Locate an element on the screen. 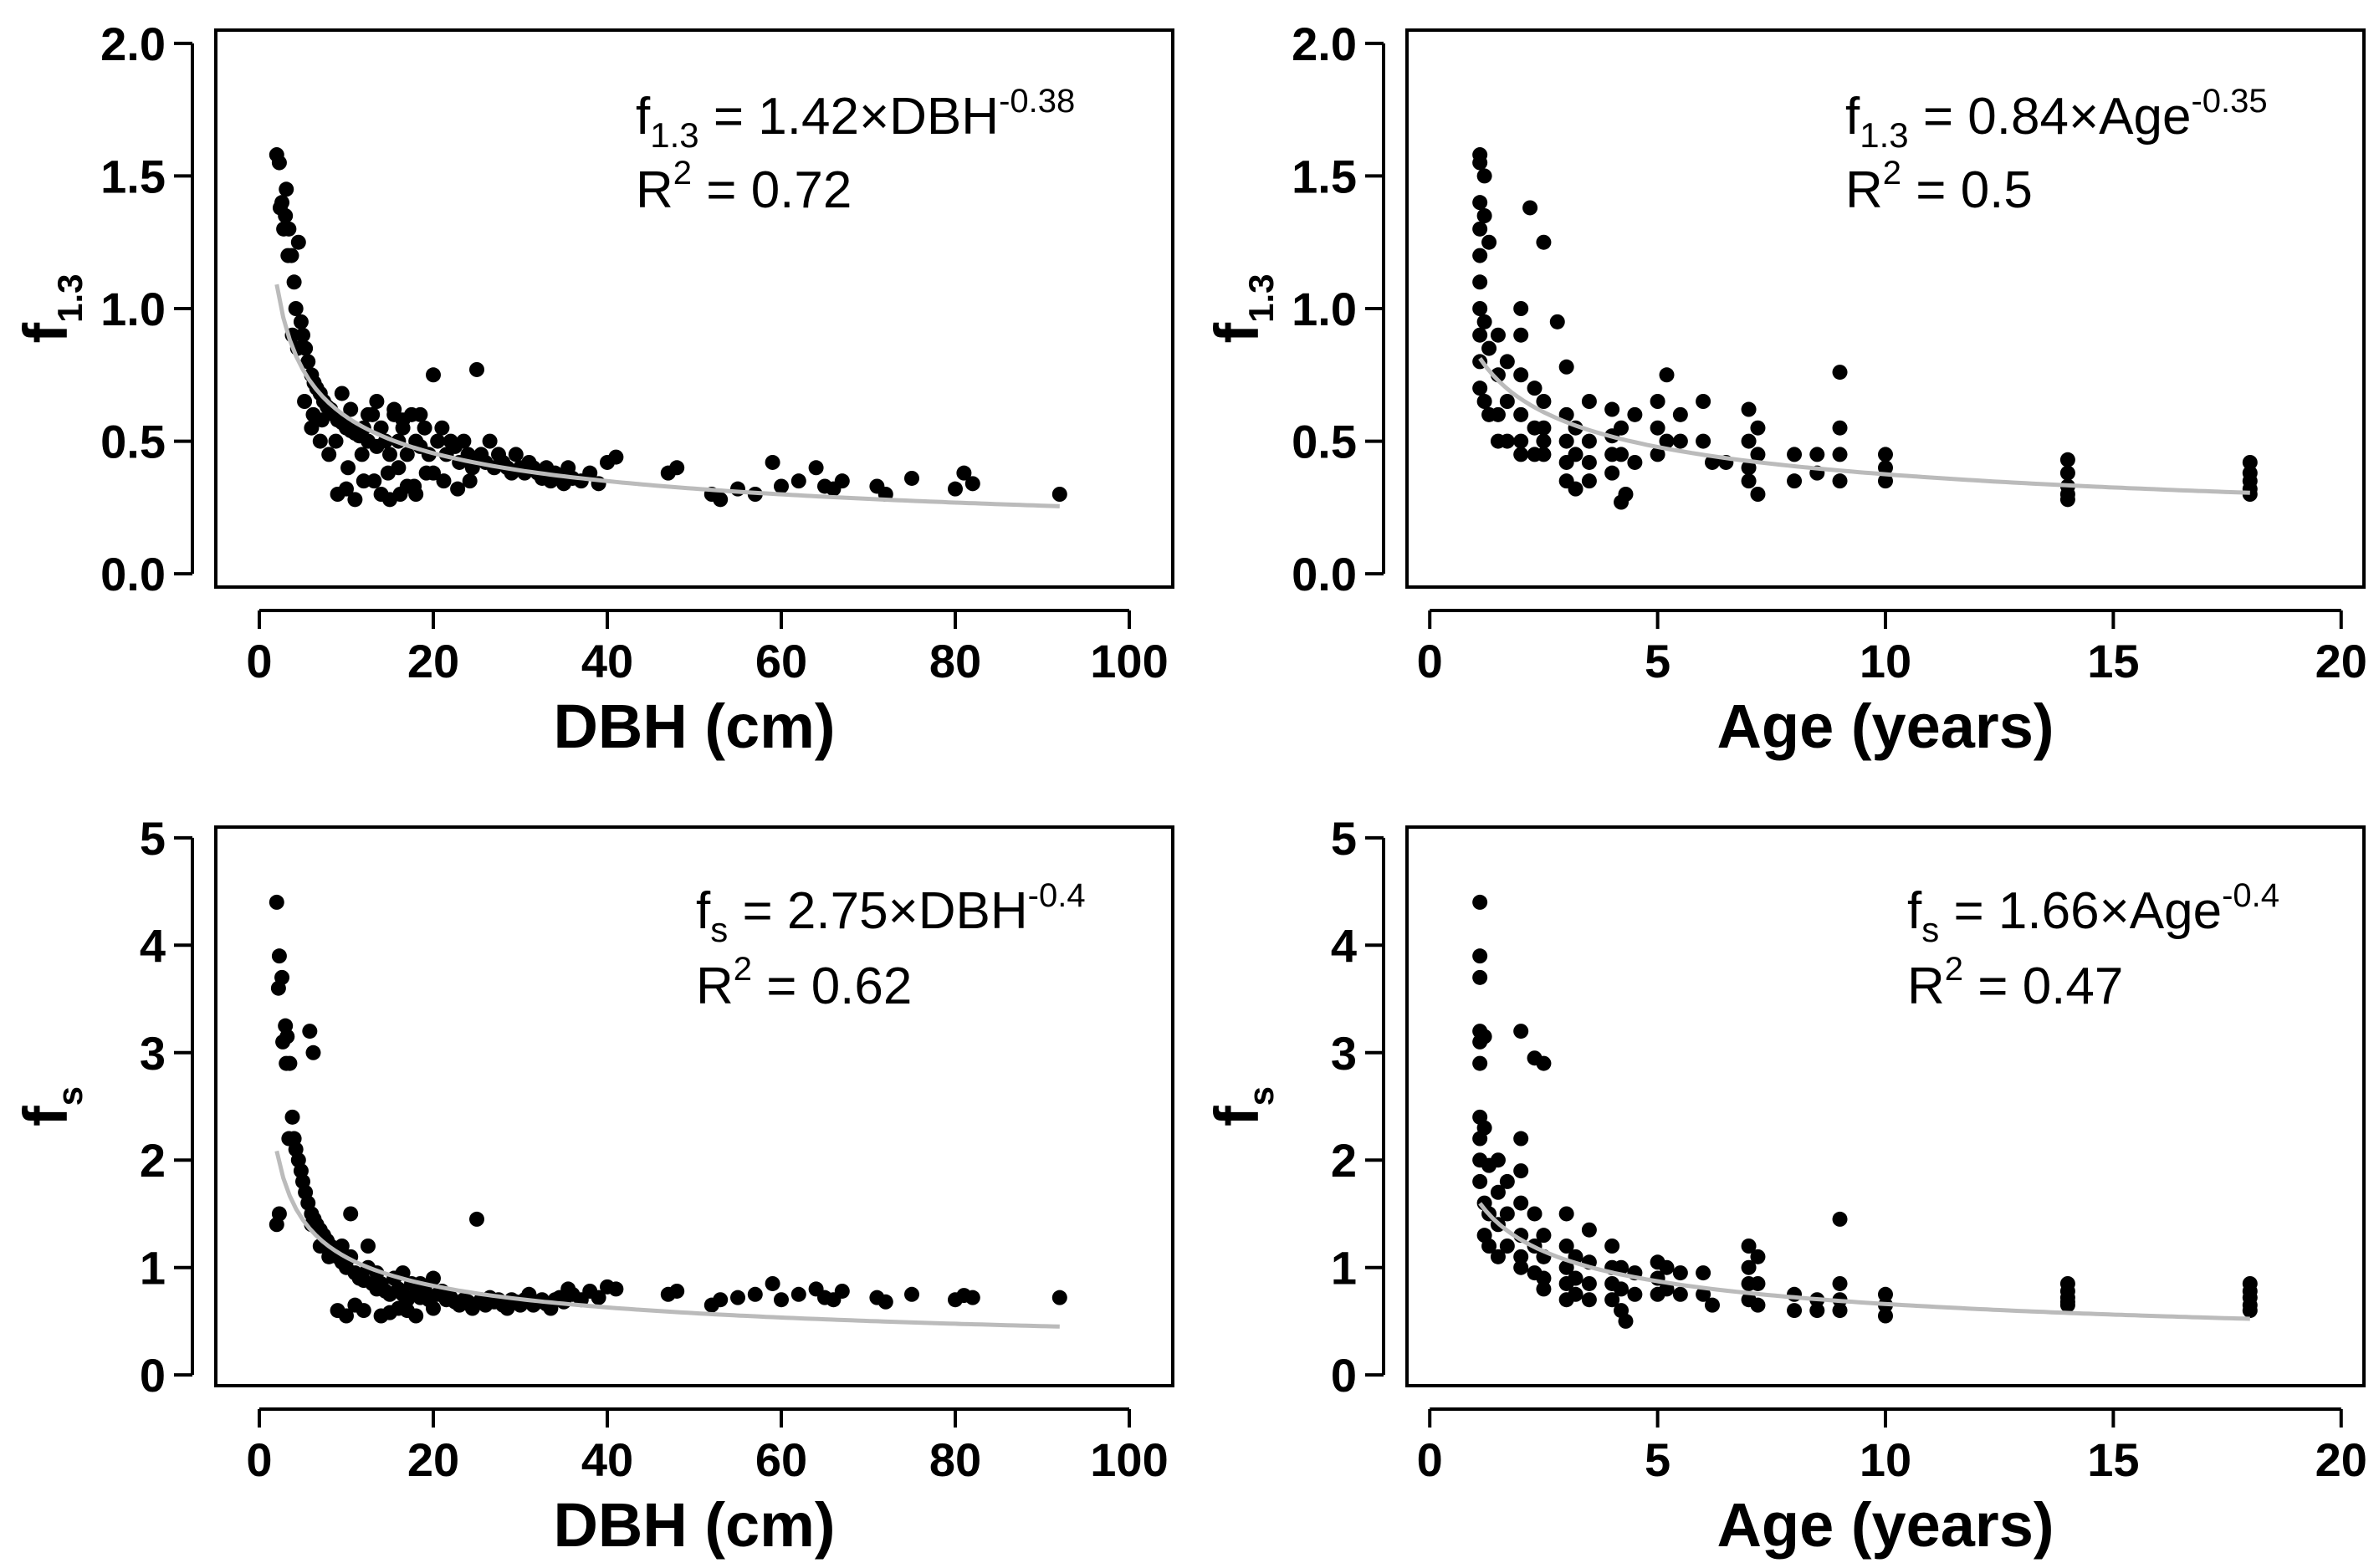 This screenshot has height=1568, width=2379. r2-annotation: R2 = 0.47 is located at coordinates (2015, 983).